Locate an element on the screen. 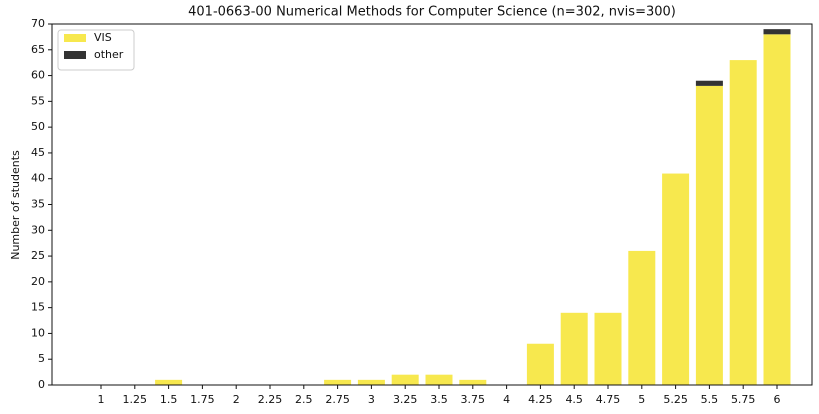 Image resolution: width=819 pixels, height=414 pixels. x-tick-label: 2.5 is located at coordinates (304, 399).